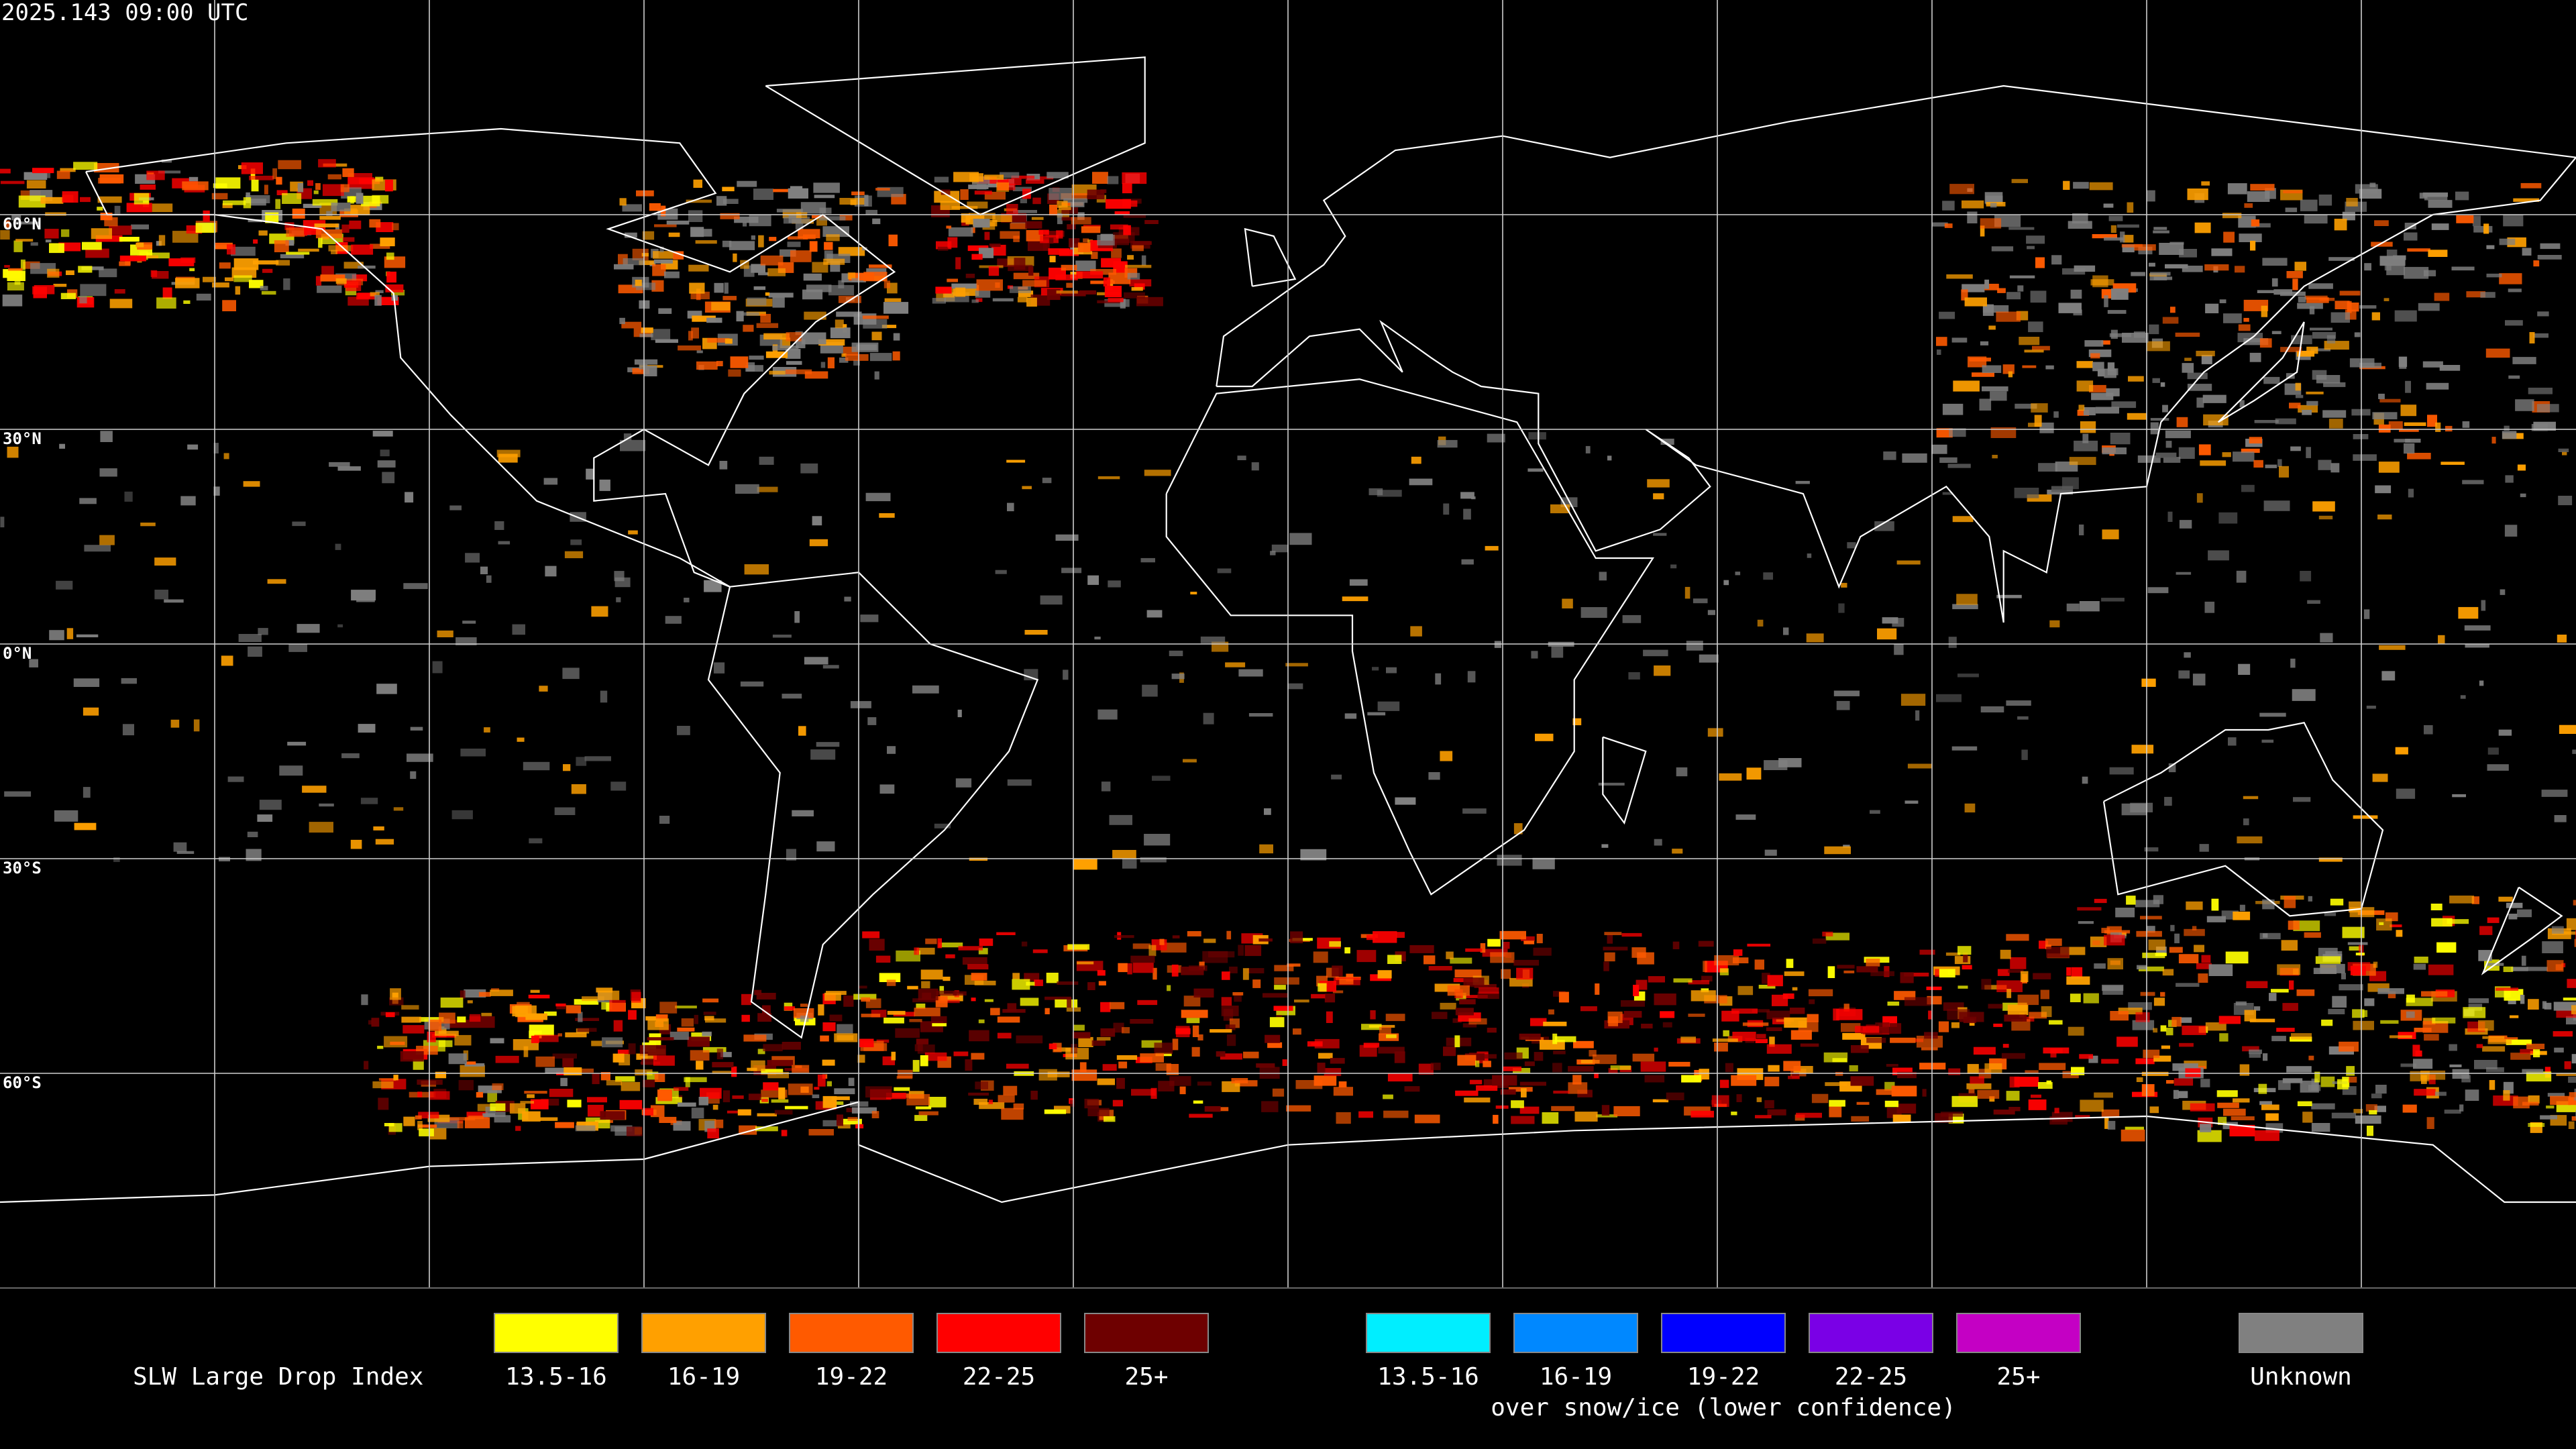 The width and height of the screenshot is (2576, 1449). I want to click on timestamp: 2025.143 09:00 UTC, so click(124, 13).